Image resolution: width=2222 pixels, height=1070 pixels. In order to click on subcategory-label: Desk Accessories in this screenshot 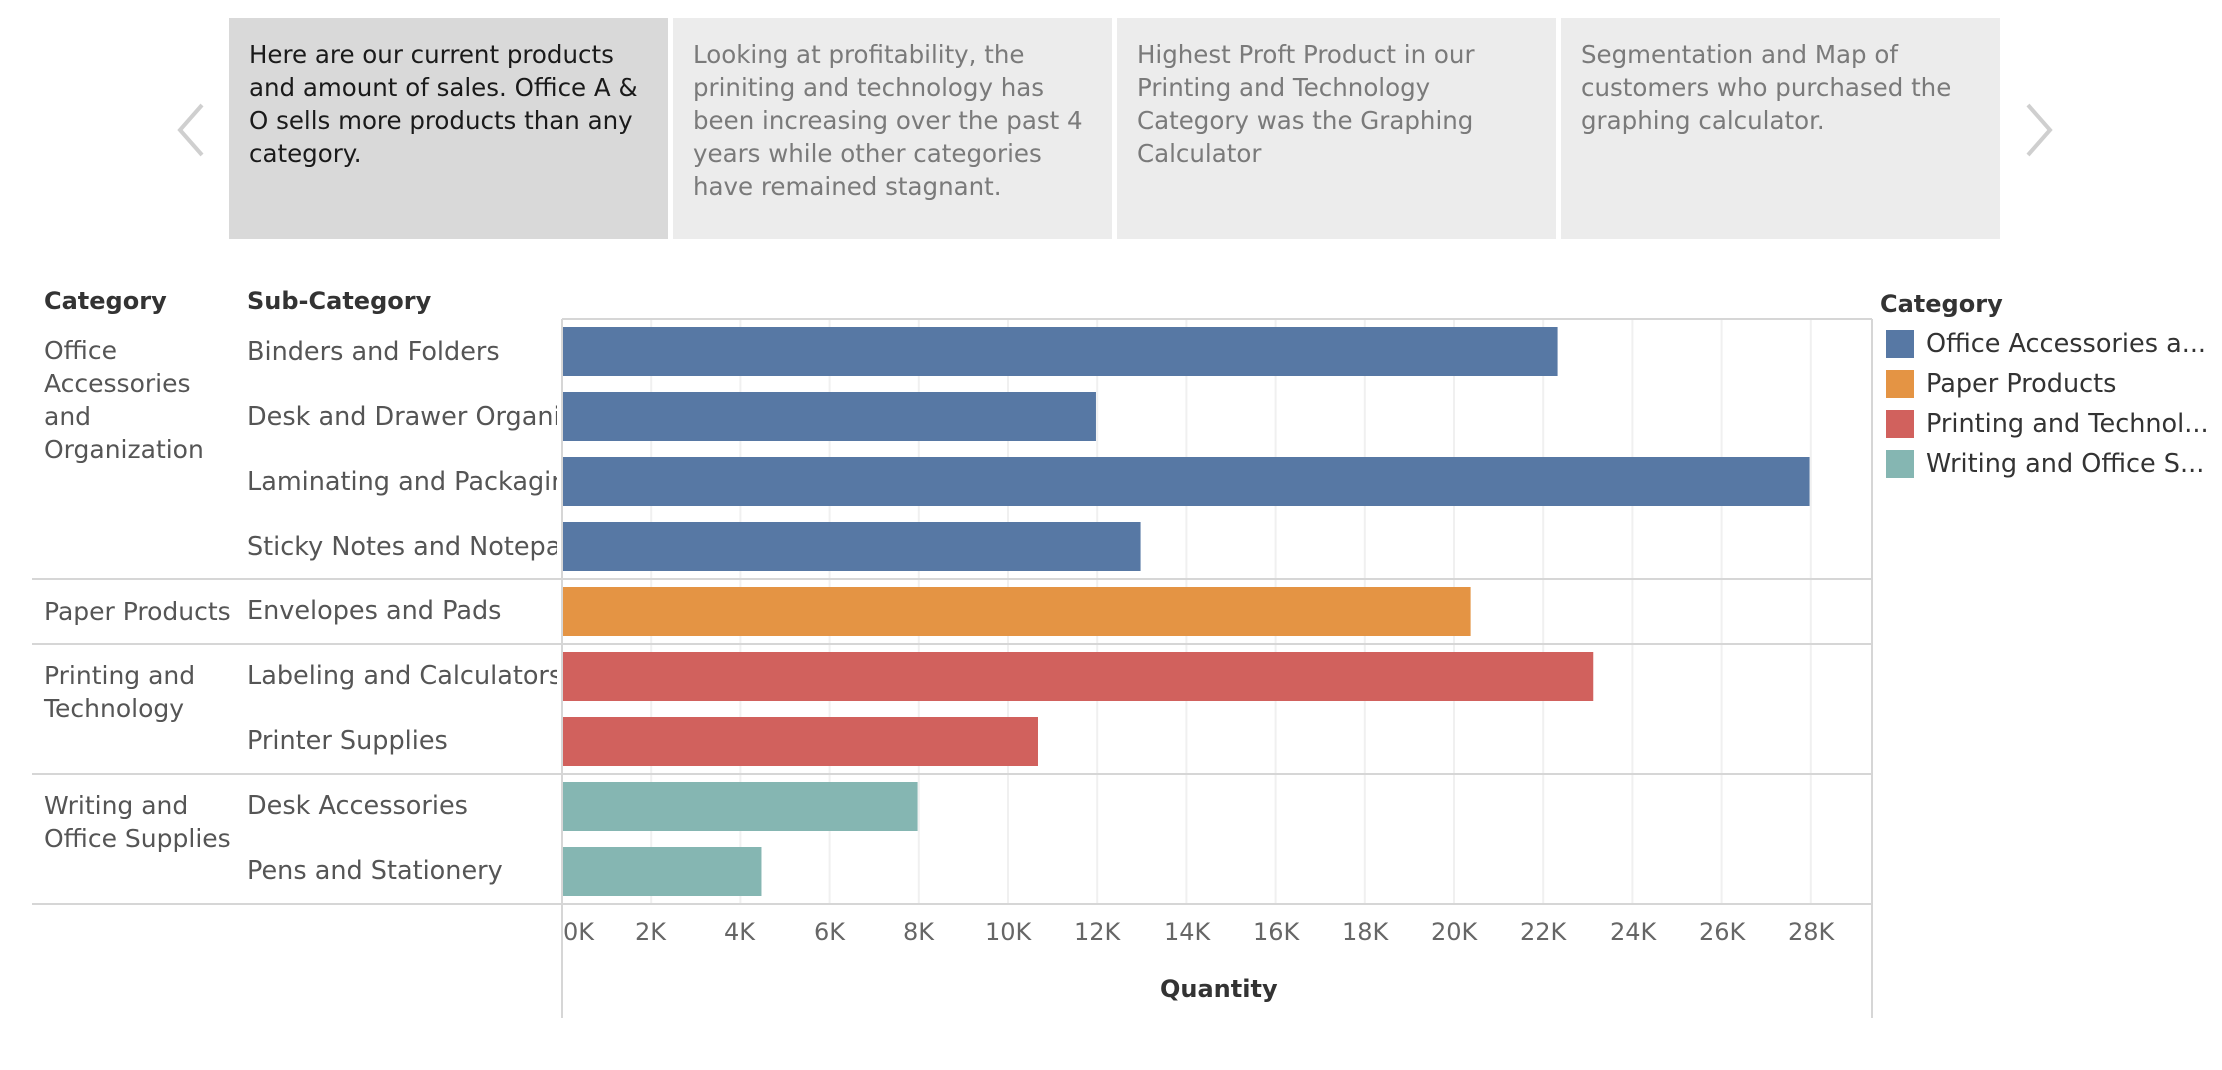, I will do `click(357, 806)`.